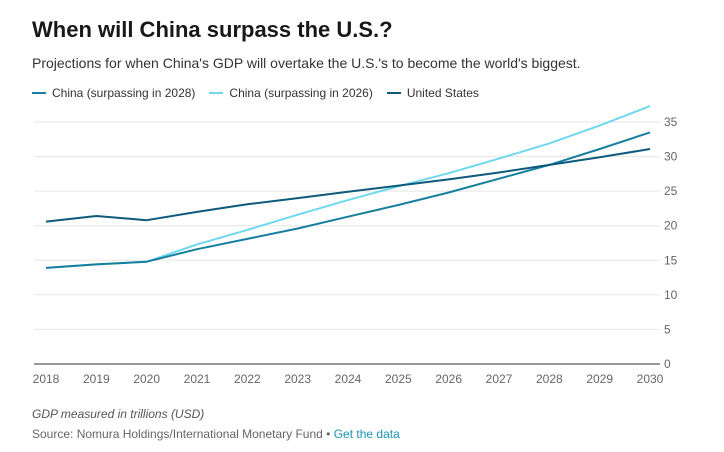 The width and height of the screenshot is (724, 452). I want to click on get-the-data-link: Get the data, so click(366, 434).